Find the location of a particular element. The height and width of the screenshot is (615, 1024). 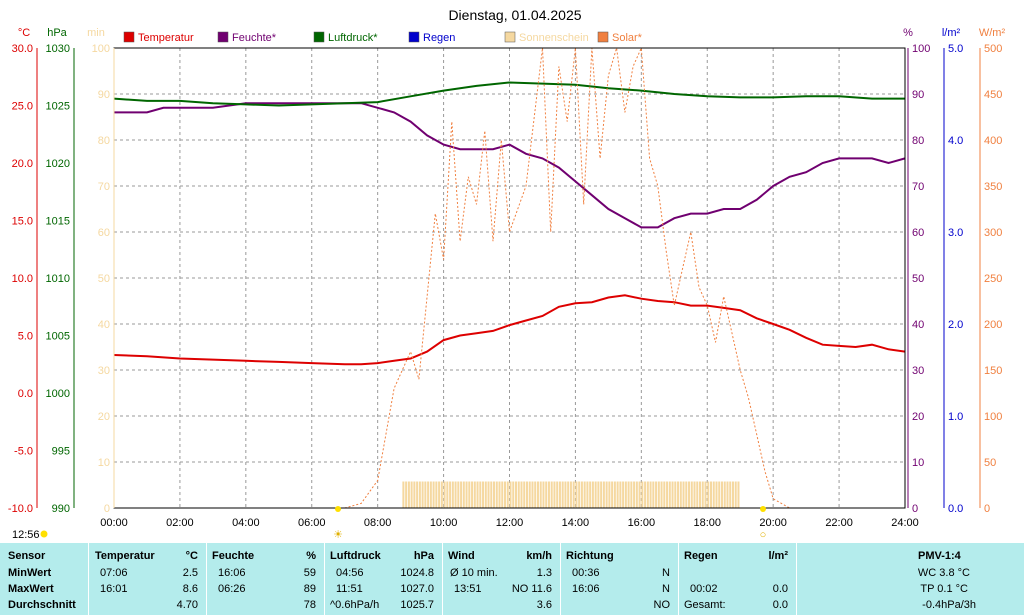

sunshine-tick-label: 30 is located at coordinates (104, 371).